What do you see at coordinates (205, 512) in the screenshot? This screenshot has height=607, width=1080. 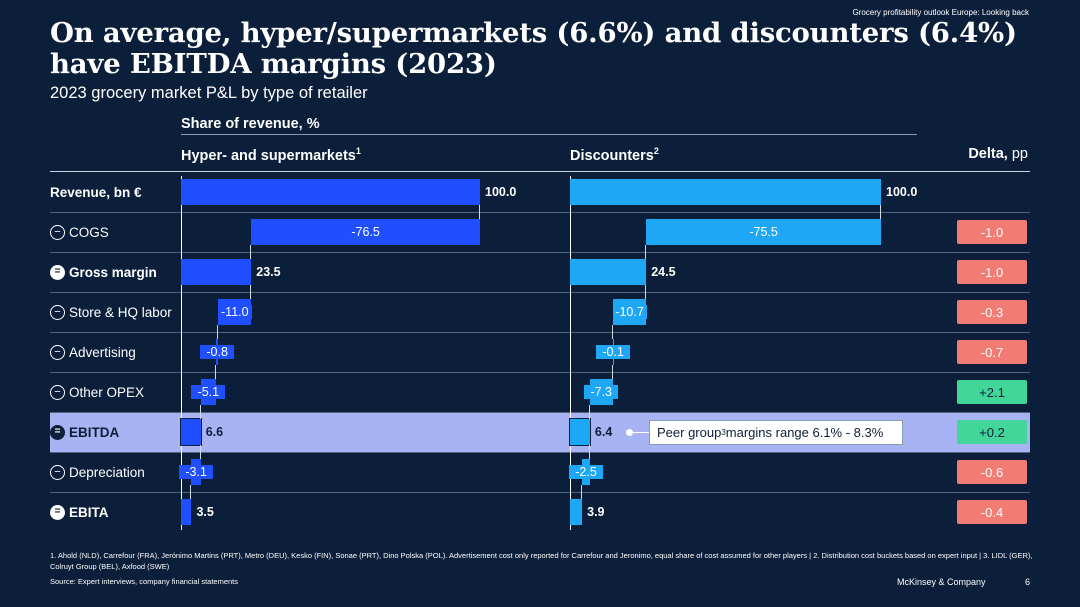 I see `value-label-hs-8: 3.5` at bounding box center [205, 512].